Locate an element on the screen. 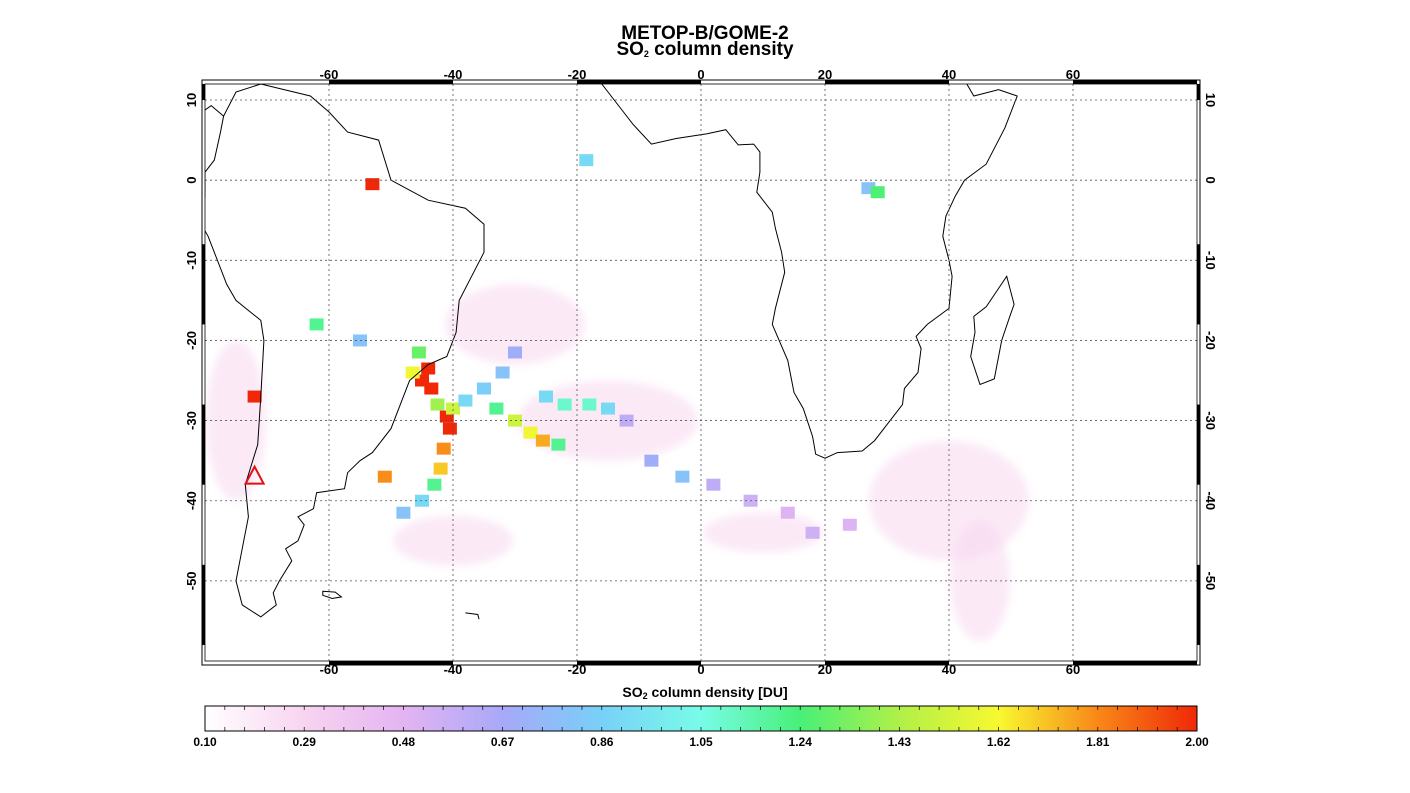  colorbar-tick-label: 0.67 is located at coordinates (503, 742).